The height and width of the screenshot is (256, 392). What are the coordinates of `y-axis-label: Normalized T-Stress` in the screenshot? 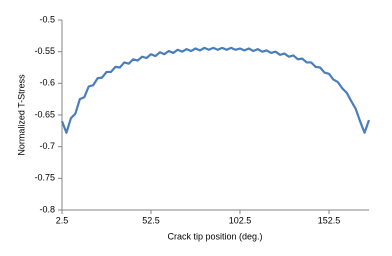 It's located at (21, 115).